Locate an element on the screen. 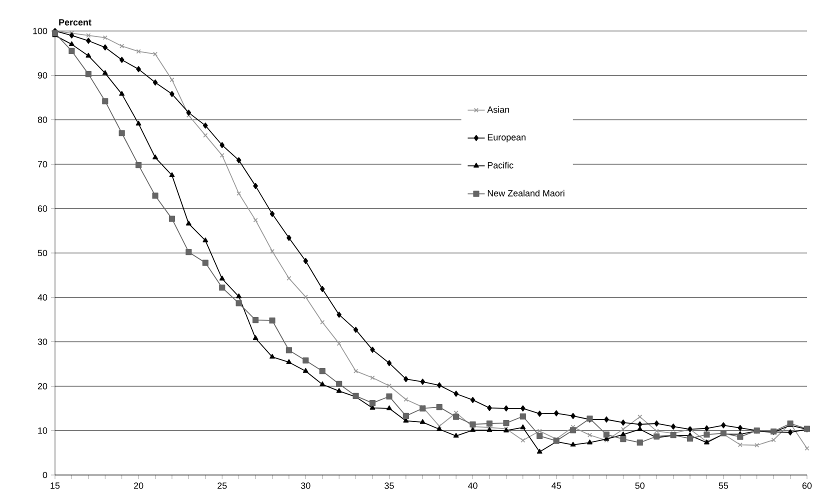 This screenshot has height=502, width=816. y-tick-label: 60 is located at coordinates (43, 208).